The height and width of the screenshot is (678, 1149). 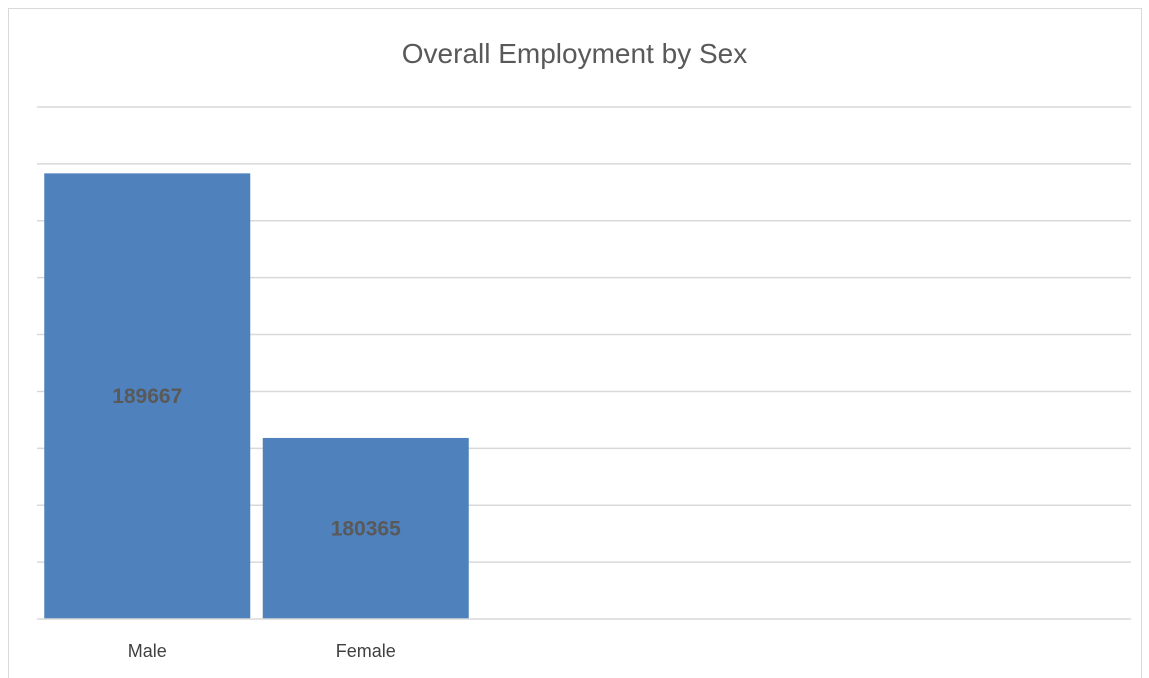 I want to click on chart-title: Overall Employment by Sex, so click(x=574, y=53).